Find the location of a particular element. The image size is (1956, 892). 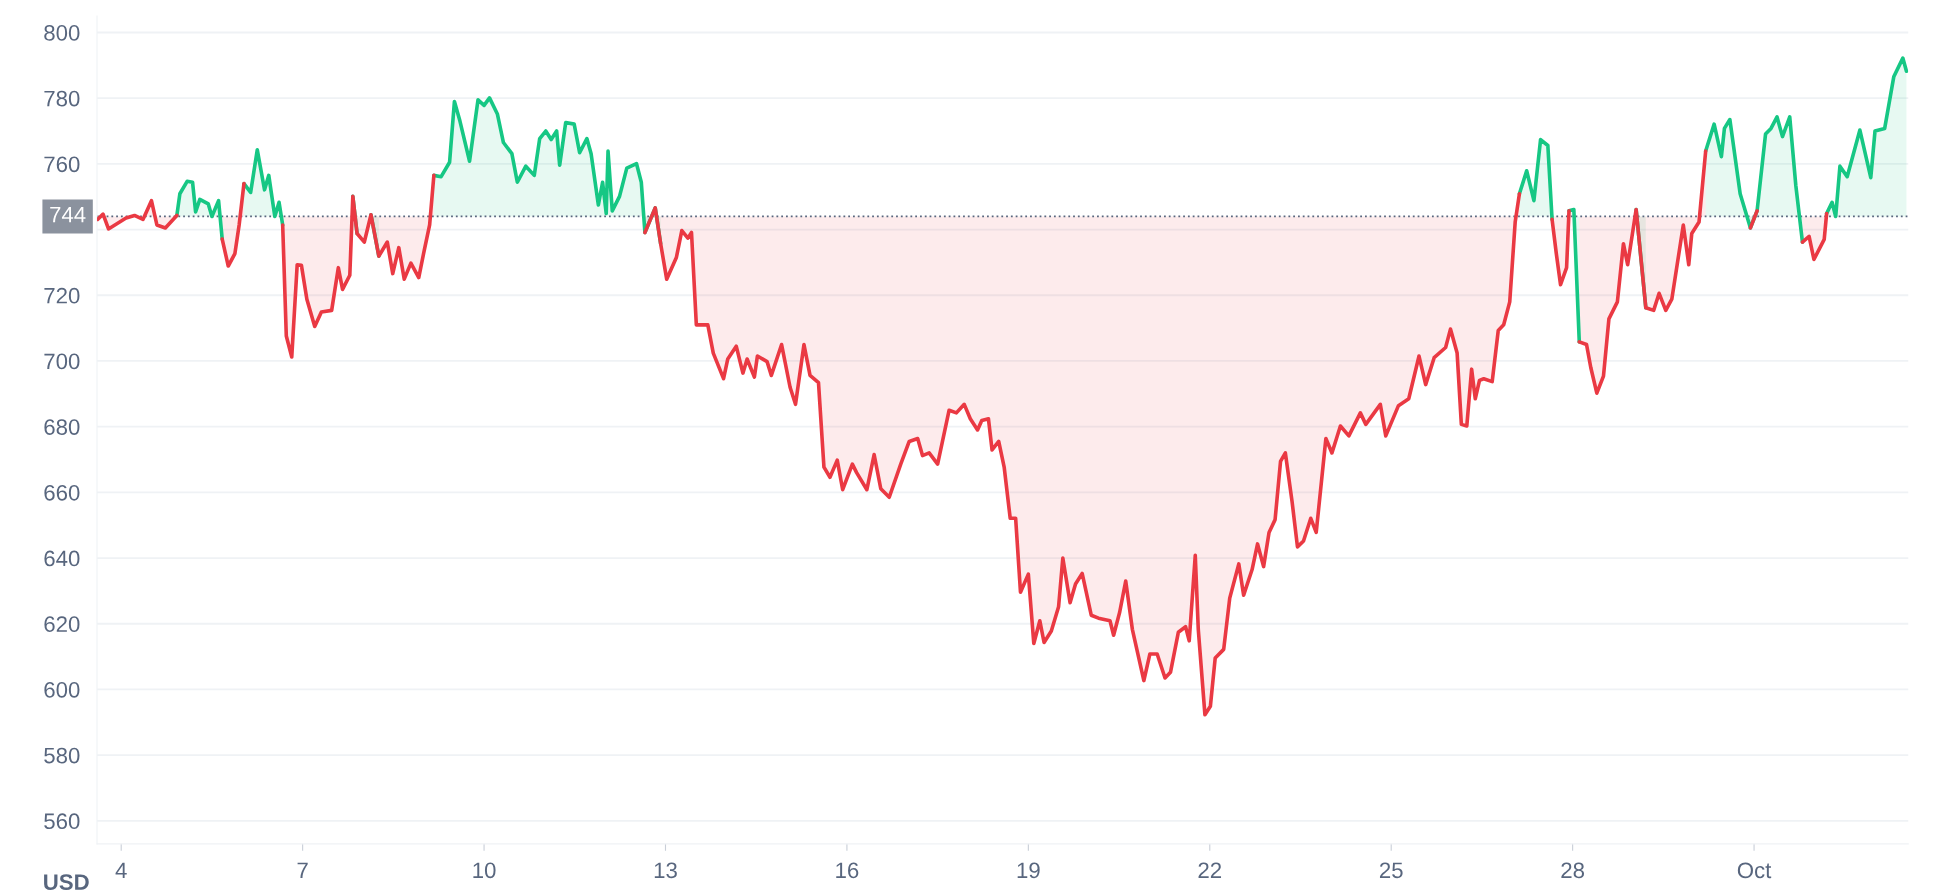

y-axis-title: USD is located at coordinates (66, 882).